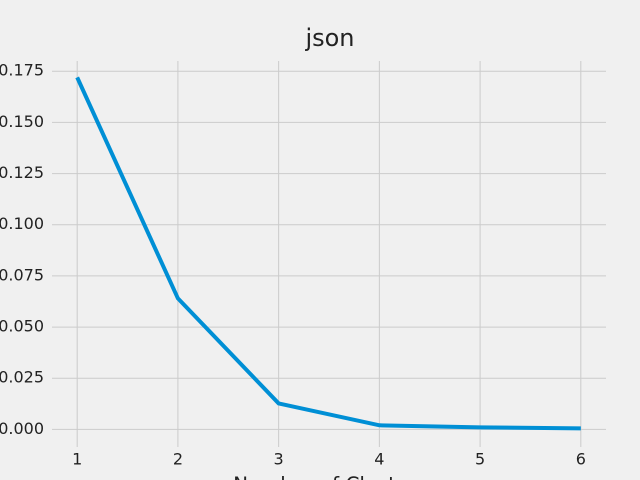  I want to click on y-tick-label: 0.000, so click(22, 428).